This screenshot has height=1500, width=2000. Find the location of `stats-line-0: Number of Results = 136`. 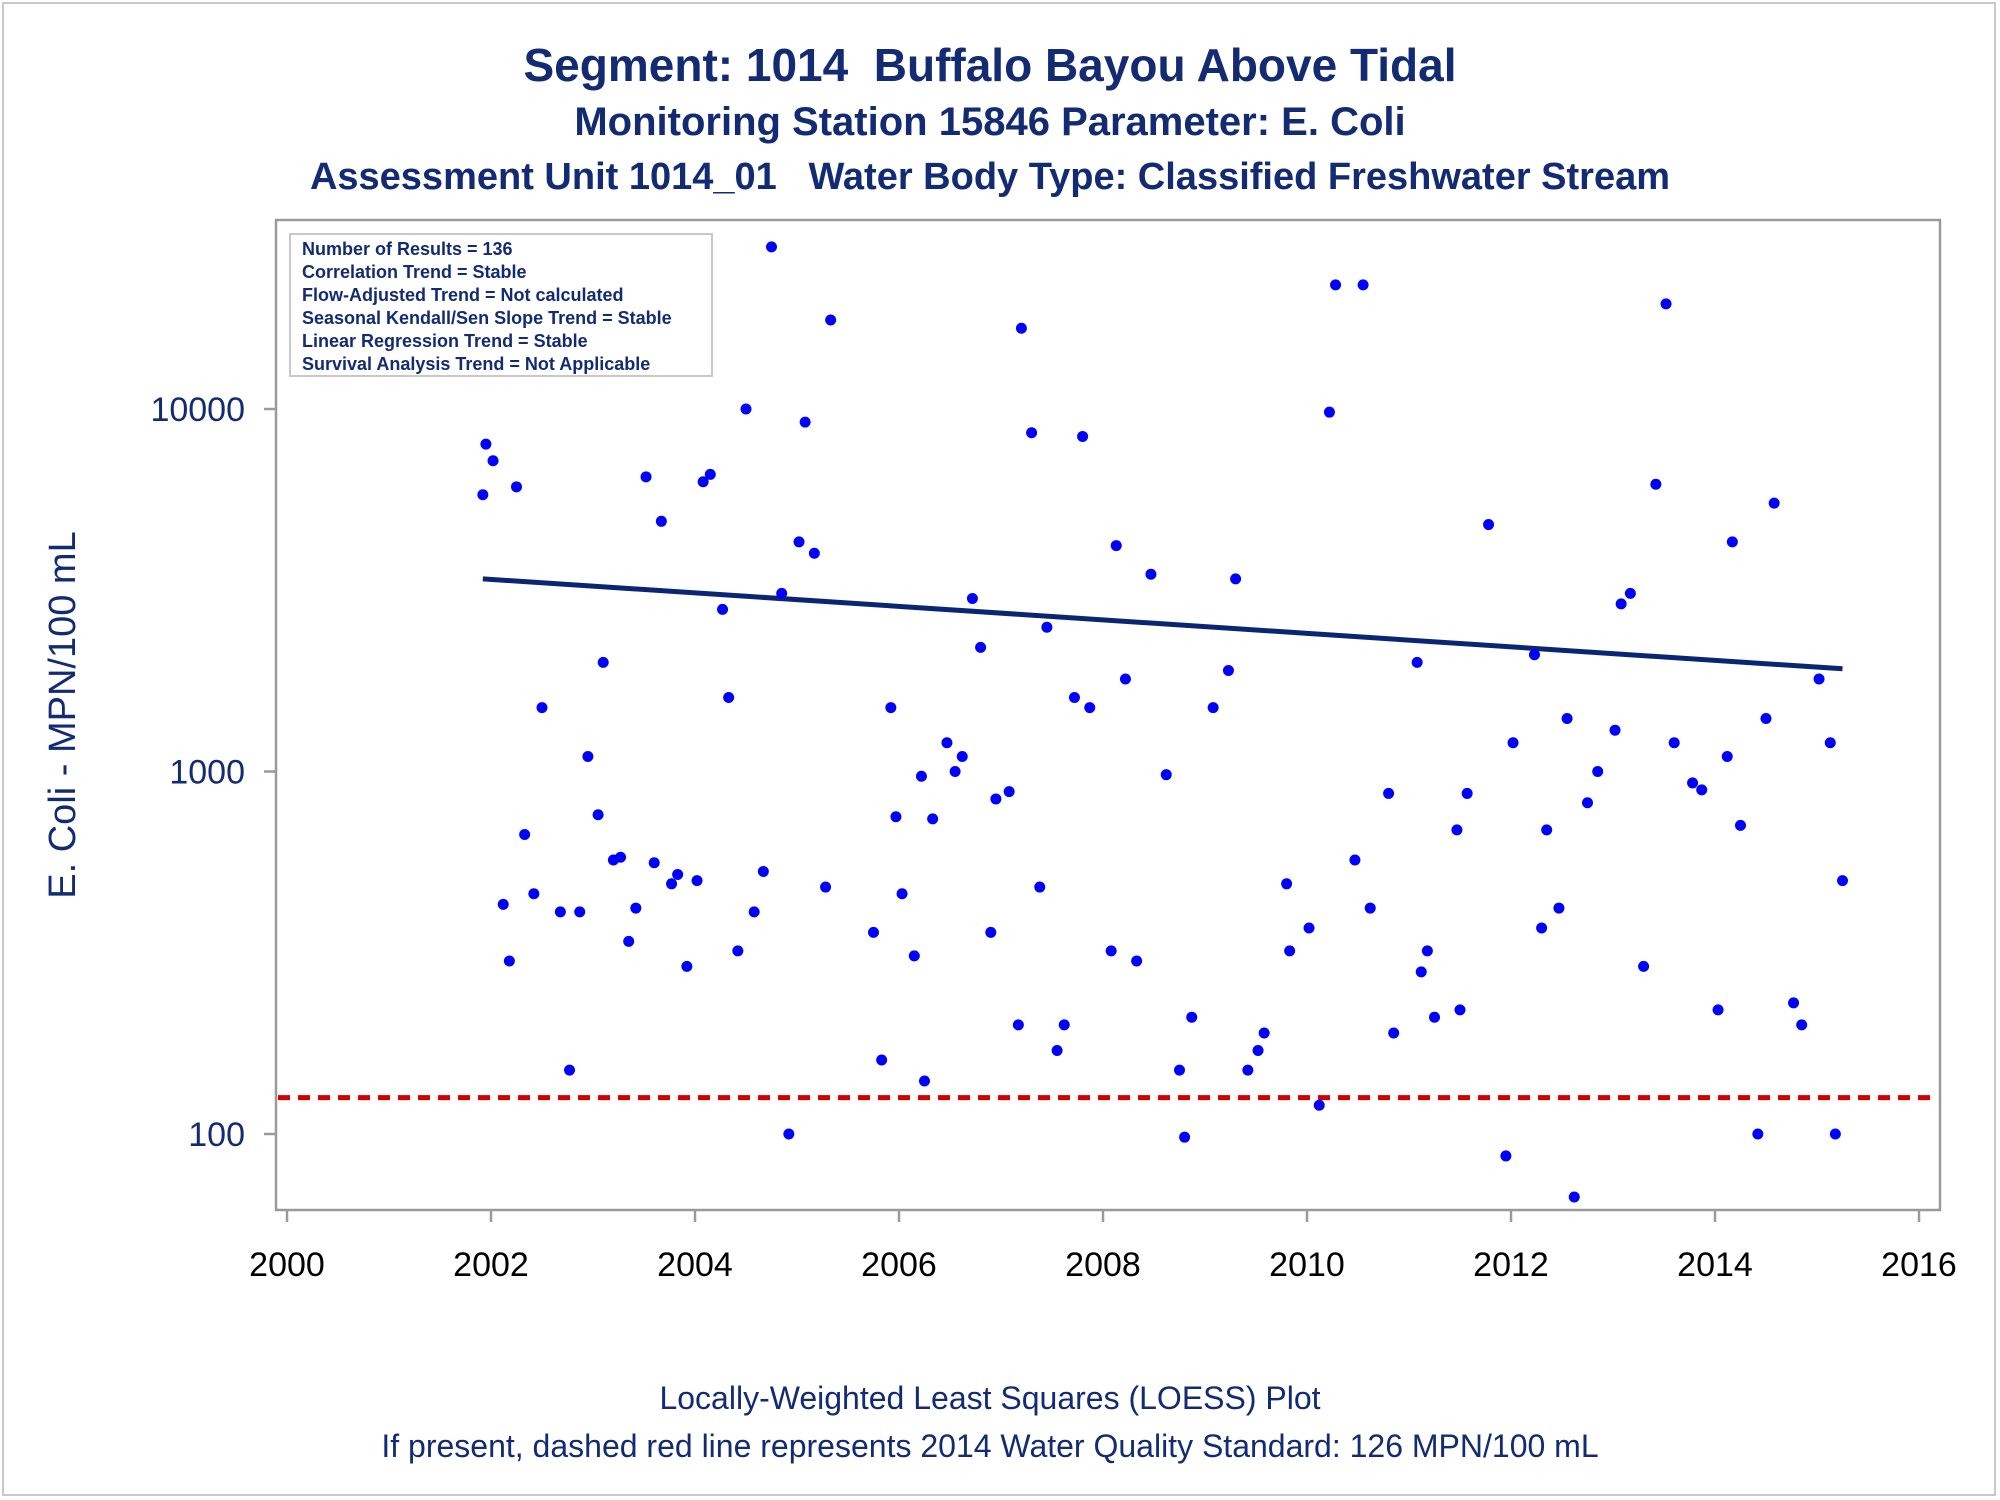

stats-line-0: Number of Results = 136 is located at coordinates (407, 249).